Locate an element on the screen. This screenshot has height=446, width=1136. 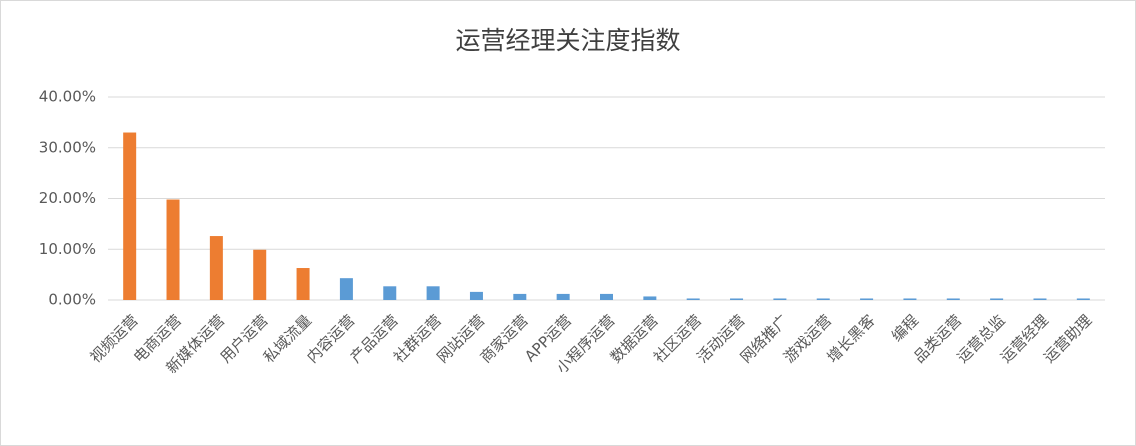
y-tick-label: 20.00% is located at coordinates (67, 198).